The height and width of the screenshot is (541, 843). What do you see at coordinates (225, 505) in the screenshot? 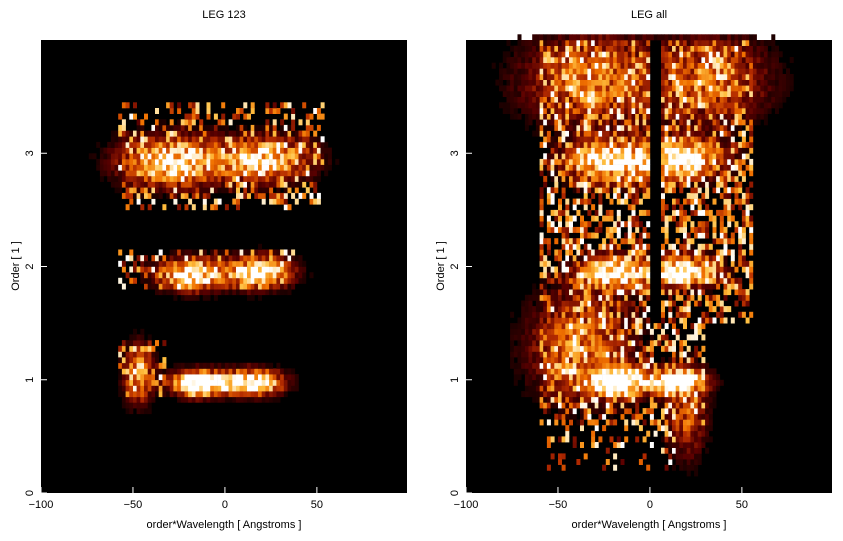
I see `x-tick-label: 0` at bounding box center [225, 505].